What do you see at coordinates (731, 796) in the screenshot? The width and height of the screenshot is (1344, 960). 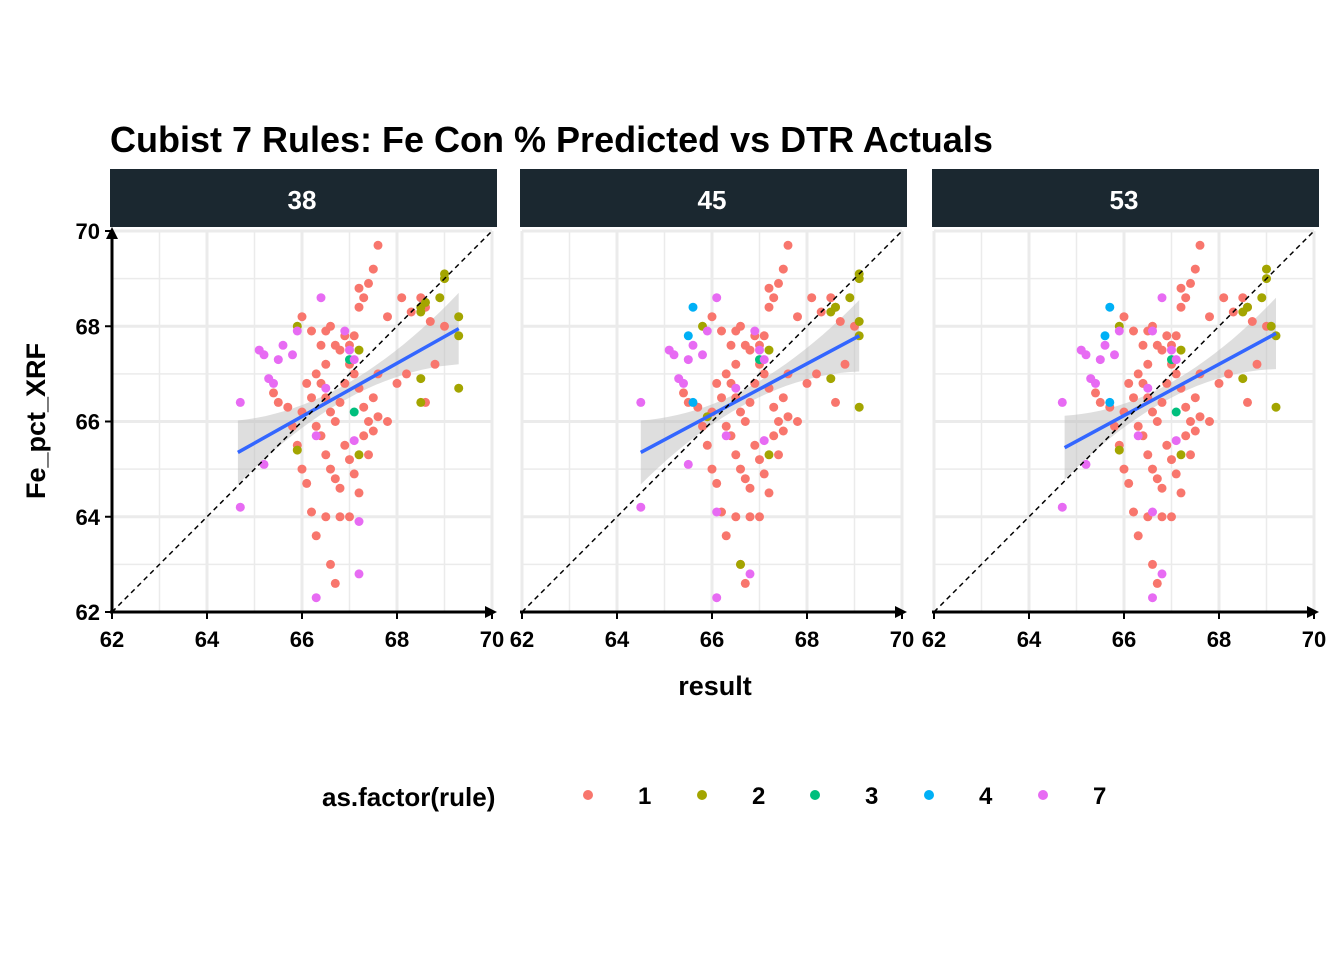 I see `legend-item-2: 2` at bounding box center [731, 796].